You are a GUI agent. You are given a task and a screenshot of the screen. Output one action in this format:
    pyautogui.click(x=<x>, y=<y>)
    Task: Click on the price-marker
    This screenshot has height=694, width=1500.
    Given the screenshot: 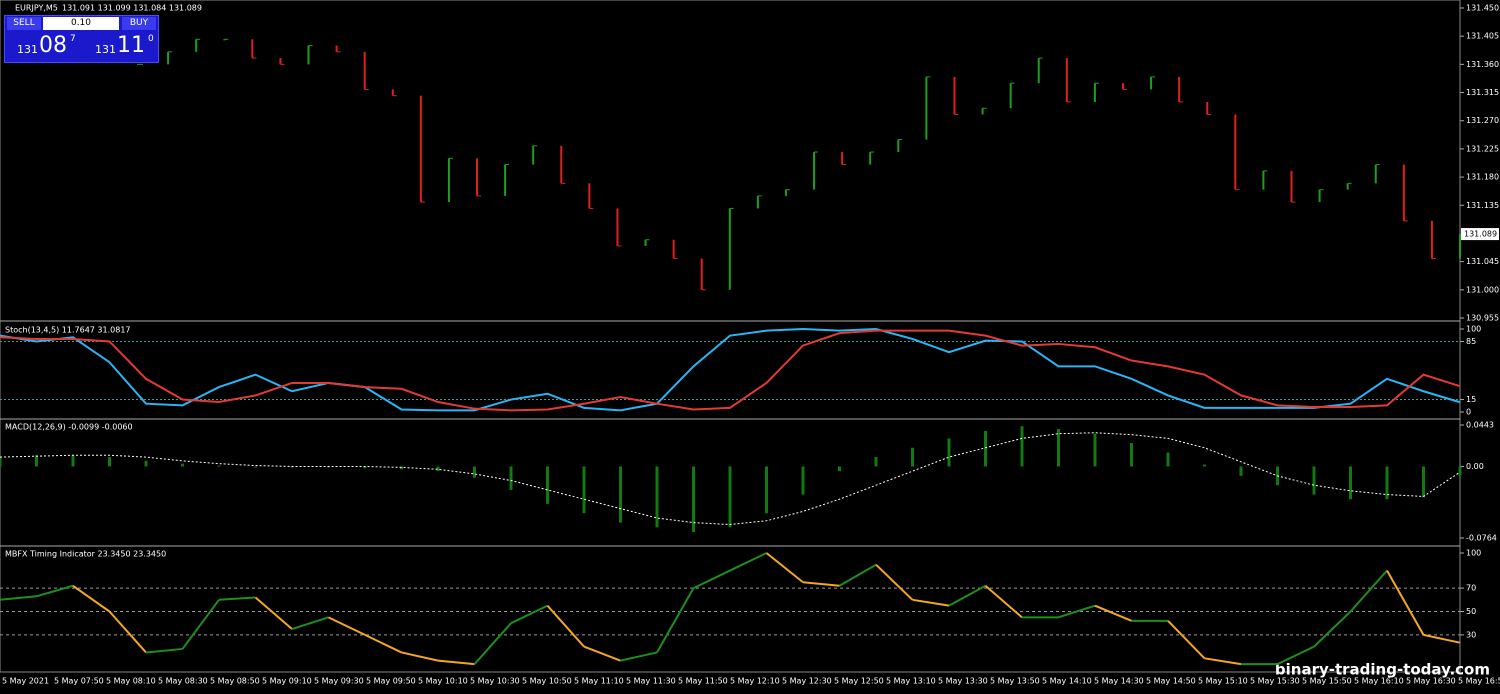 What is the action you would take?
    pyautogui.click(x=1480, y=234)
    